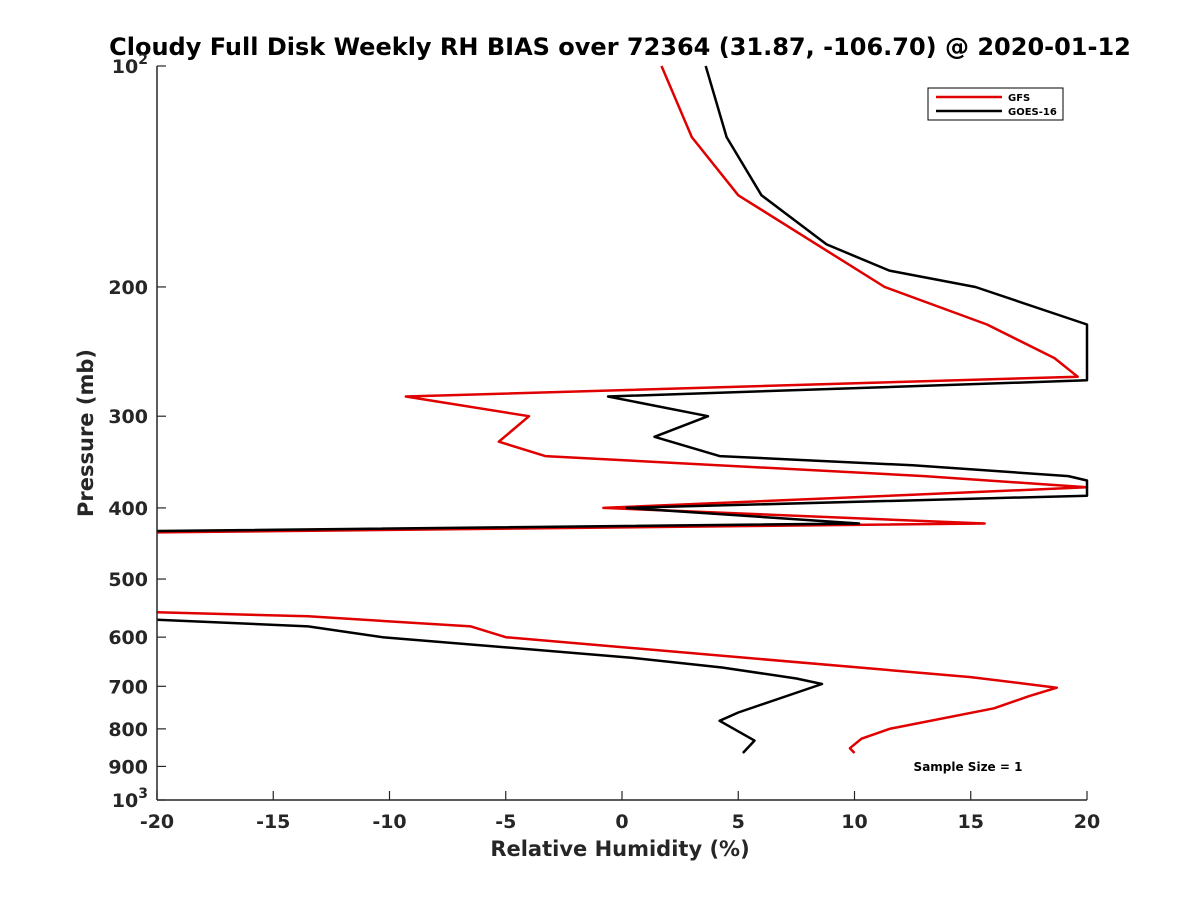  I want to click on x-tick-label: 5, so click(738, 822).